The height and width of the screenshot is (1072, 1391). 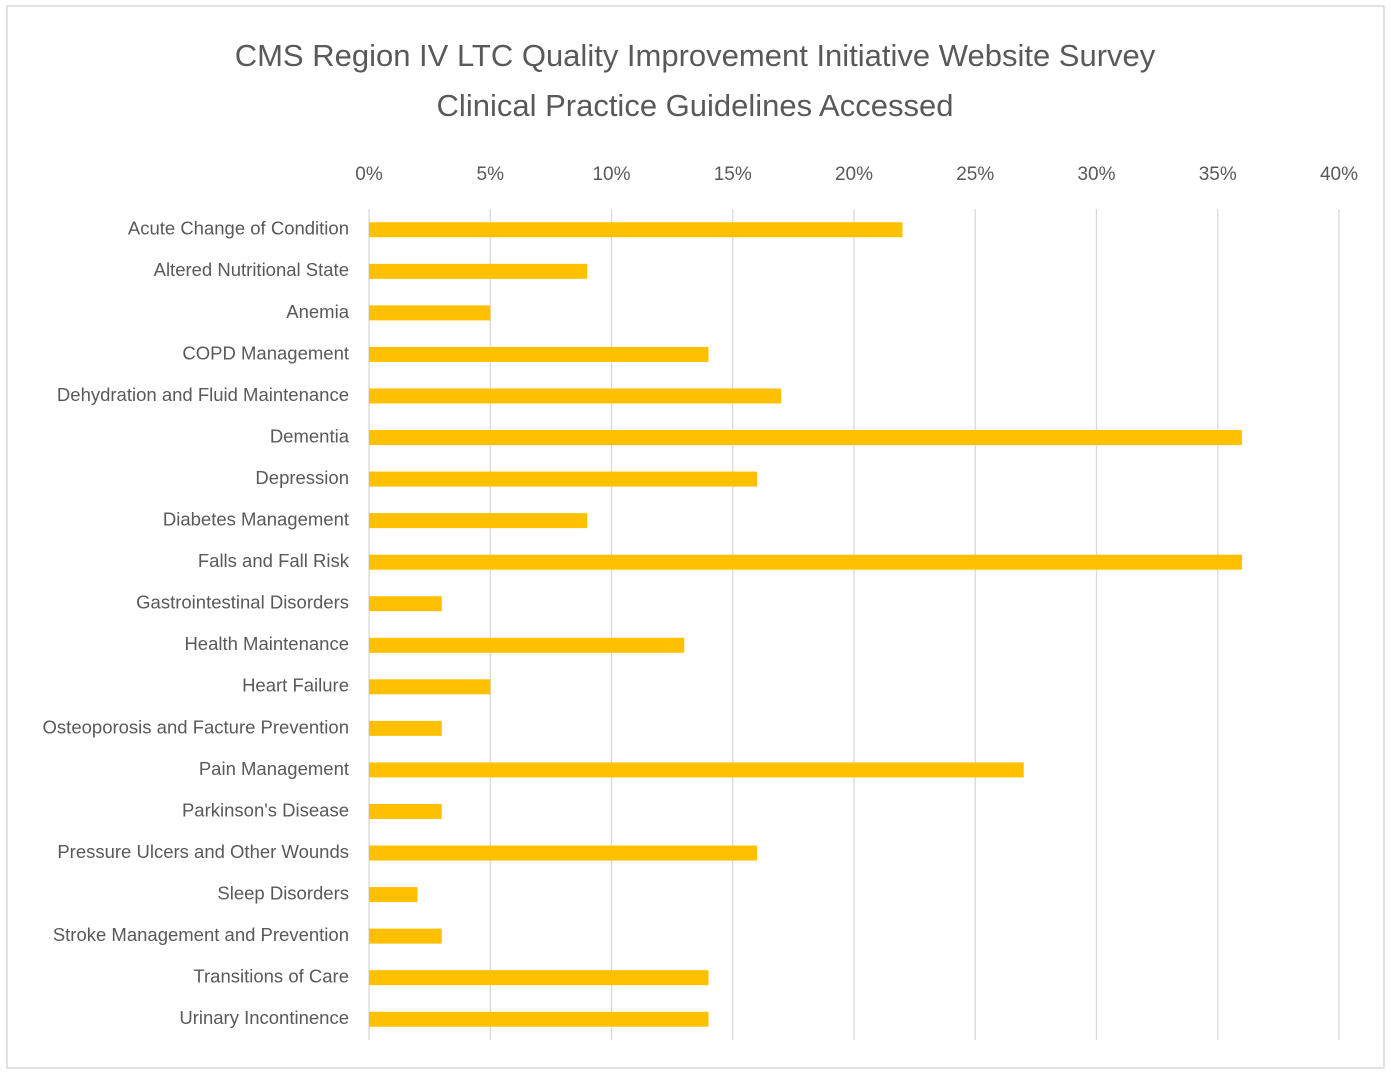 What do you see at coordinates (1218, 174) in the screenshot?
I see `x-tick-label: 35%` at bounding box center [1218, 174].